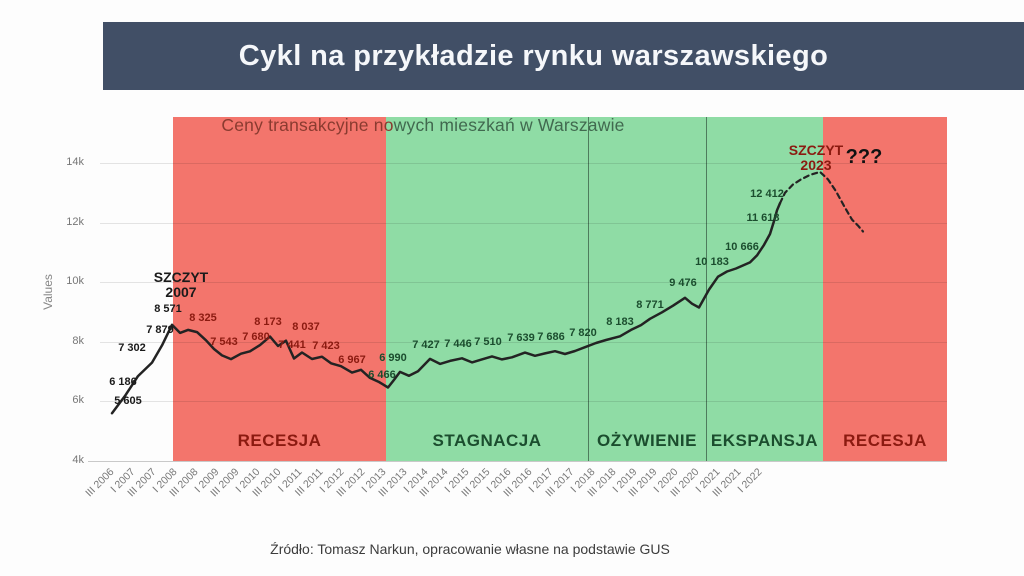 The width and height of the screenshot is (1024, 576). I want to click on annotation-line: 2007, so click(181, 292).